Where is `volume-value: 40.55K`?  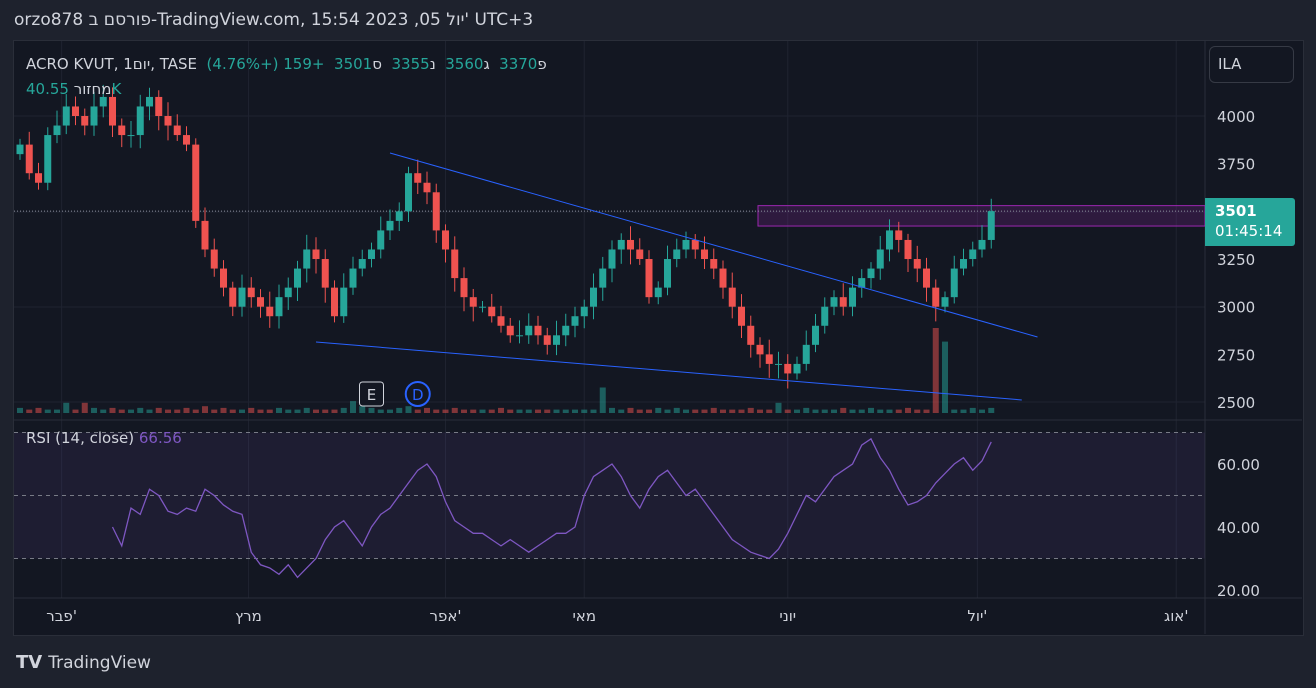 volume-value: 40.55K is located at coordinates (74, 89).